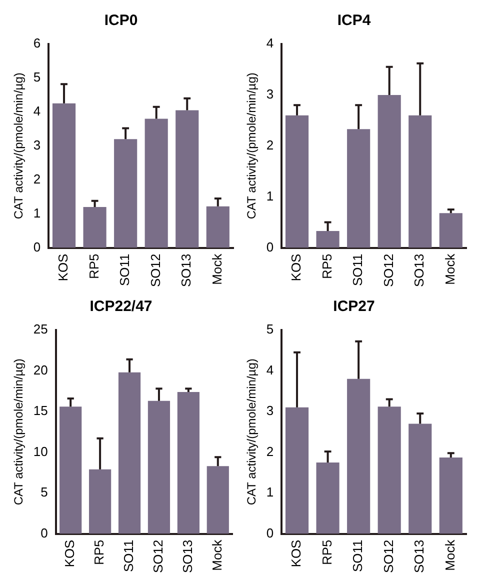  What do you see at coordinates (121, 21) in the screenshot?
I see `chart-title: ICP0` at bounding box center [121, 21].